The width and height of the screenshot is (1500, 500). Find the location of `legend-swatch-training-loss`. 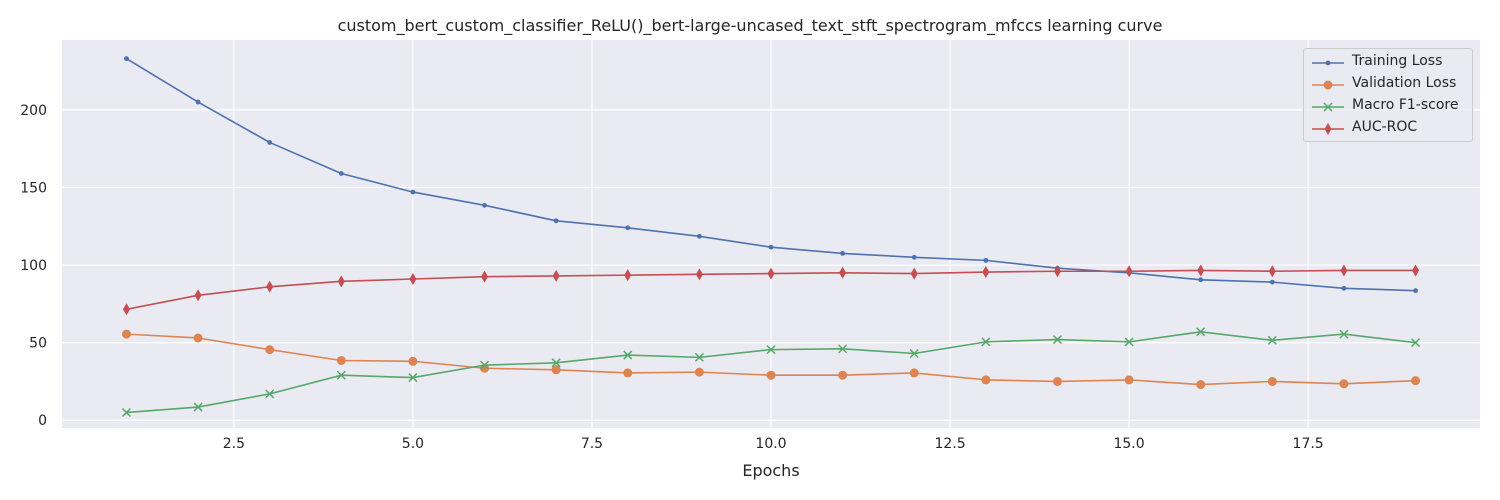

legend-swatch-training-loss is located at coordinates (1328, 63).